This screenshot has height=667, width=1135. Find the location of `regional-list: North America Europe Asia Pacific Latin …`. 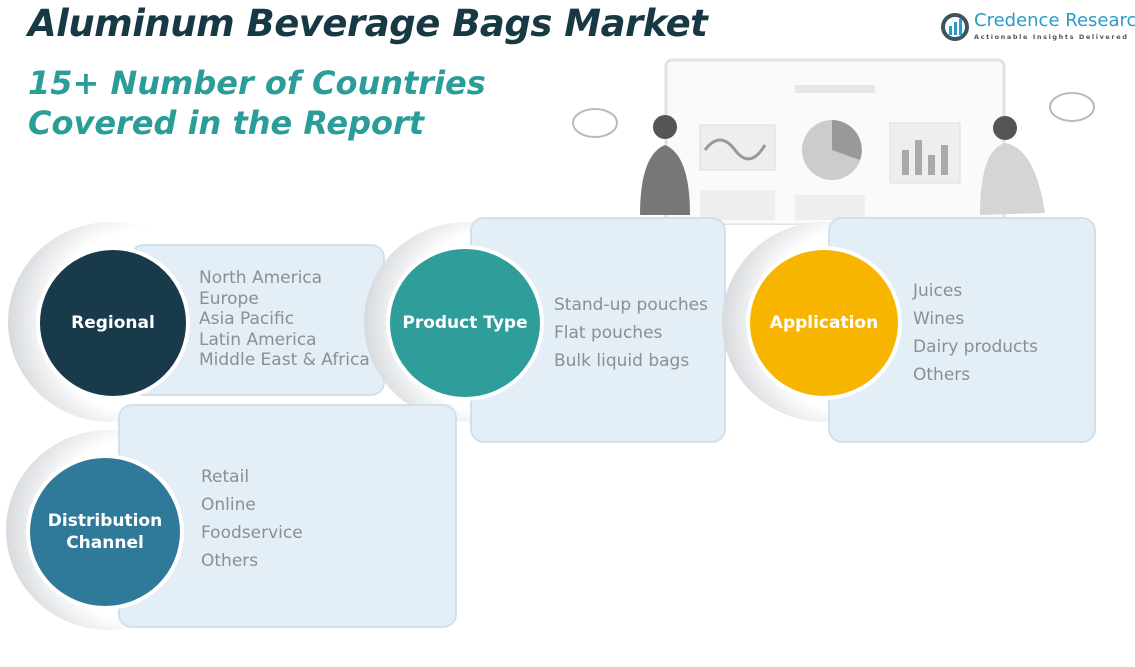

regional-list: North America Europe Asia Pacific Latin … is located at coordinates (284, 319).